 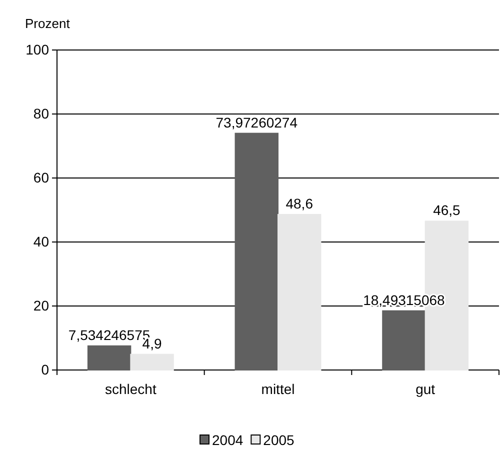 What do you see at coordinates (45, 369) in the screenshot?
I see `y-tick-label: 0` at bounding box center [45, 369].